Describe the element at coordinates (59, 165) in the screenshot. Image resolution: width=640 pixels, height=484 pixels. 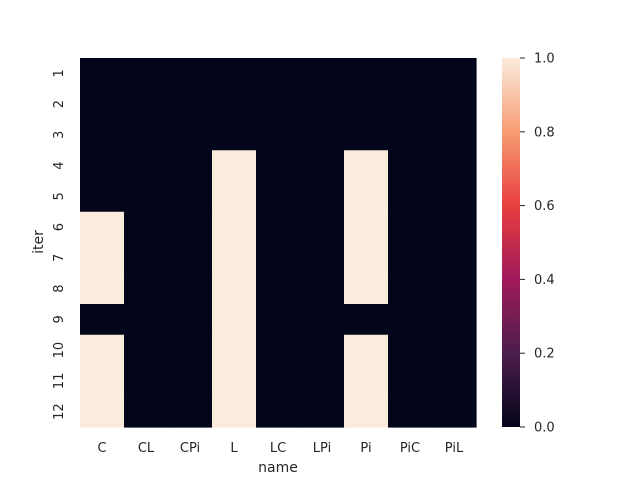
I see `y-tick-label: 4` at that location.